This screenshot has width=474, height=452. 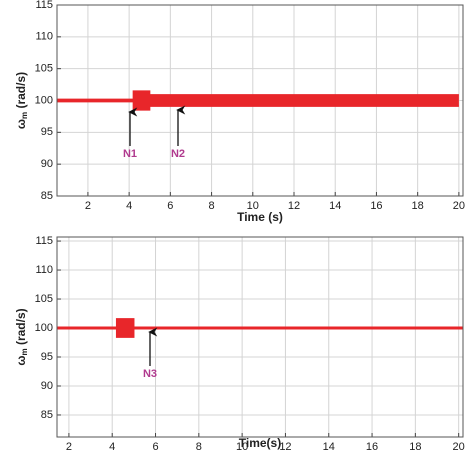 What do you see at coordinates (150, 374) in the screenshot?
I see `annotation: N3` at bounding box center [150, 374].